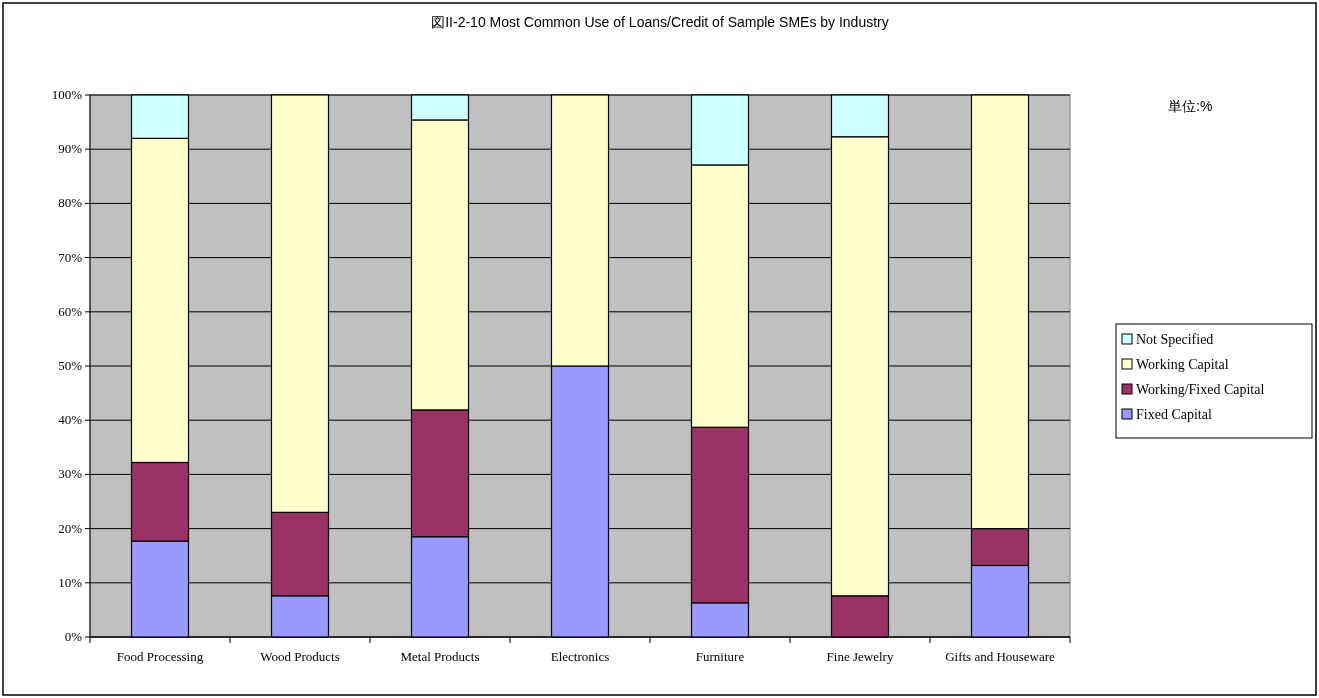 The width and height of the screenshot is (1319, 698). Describe the element at coordinates (70, 420) in the screenshot. I see `y-tick-label: 40%` at that location.